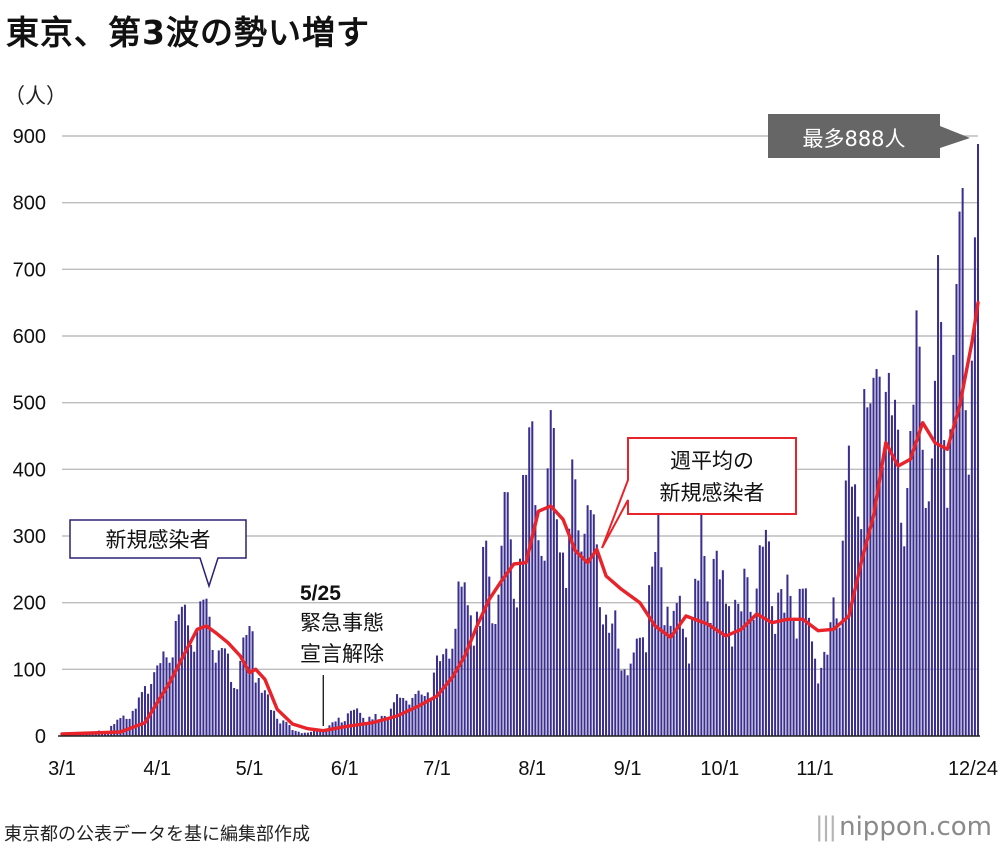 This screenshot has width=1000, height=852. Describe the element at coordinates (188, 32) in the screenshot. I see `chart-title: 東京、第3波の勢い増す` at that location.